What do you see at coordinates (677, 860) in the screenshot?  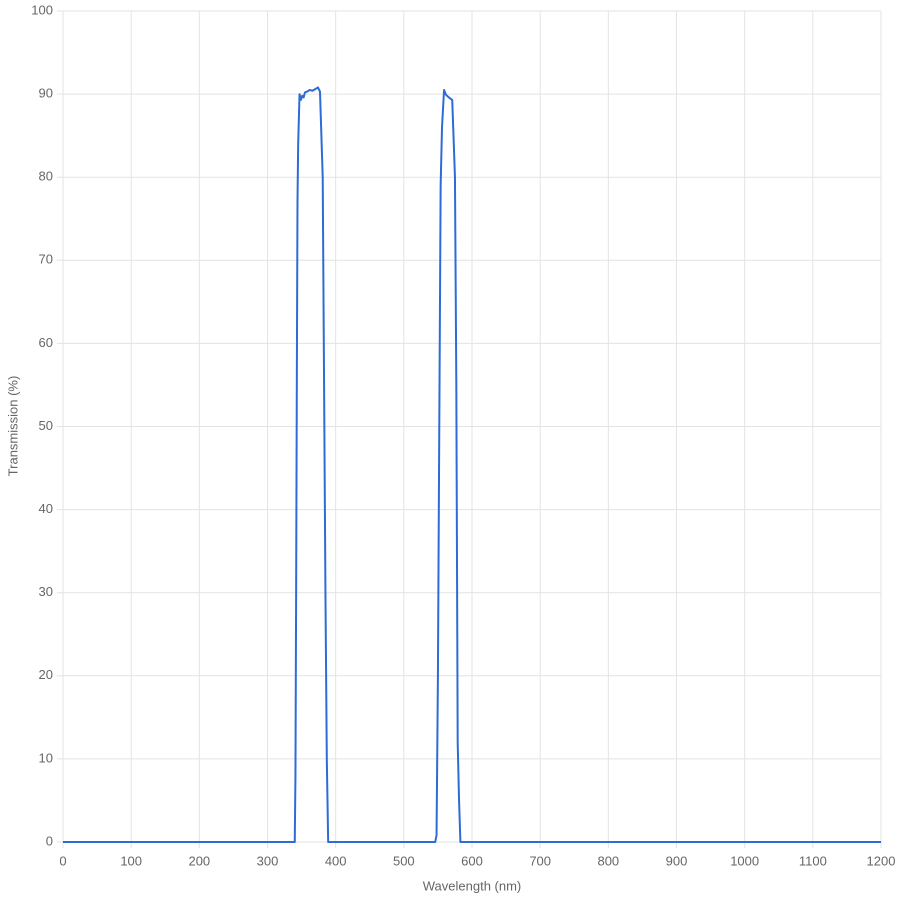 I see `x-tick-label: 900` at bounding box center [677, 860].